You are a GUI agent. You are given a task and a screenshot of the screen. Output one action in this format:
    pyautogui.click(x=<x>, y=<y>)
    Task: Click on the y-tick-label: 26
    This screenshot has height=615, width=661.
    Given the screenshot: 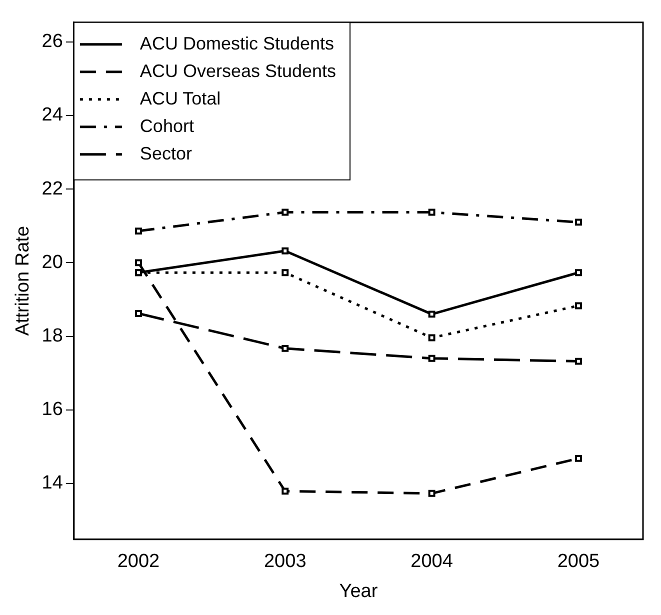 What is the action you would take?
    pyautogui.click(x=52, y=41)
    